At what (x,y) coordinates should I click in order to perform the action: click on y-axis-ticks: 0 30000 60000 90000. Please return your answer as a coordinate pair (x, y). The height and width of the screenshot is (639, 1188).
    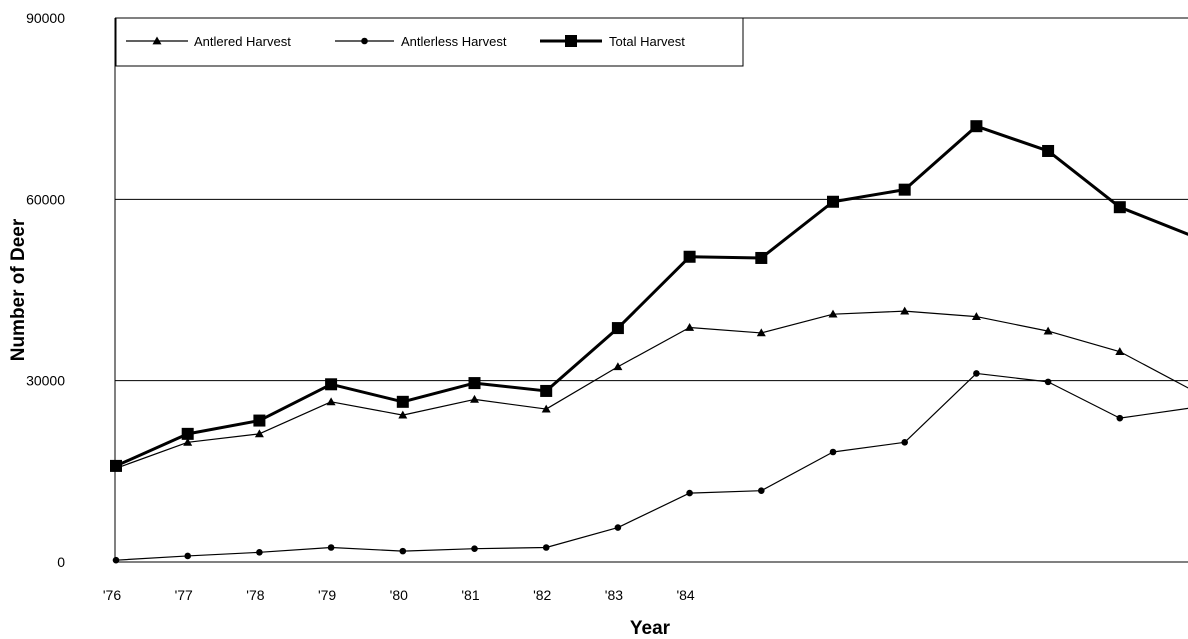
    Looking at the image, I should click on (45, 290).